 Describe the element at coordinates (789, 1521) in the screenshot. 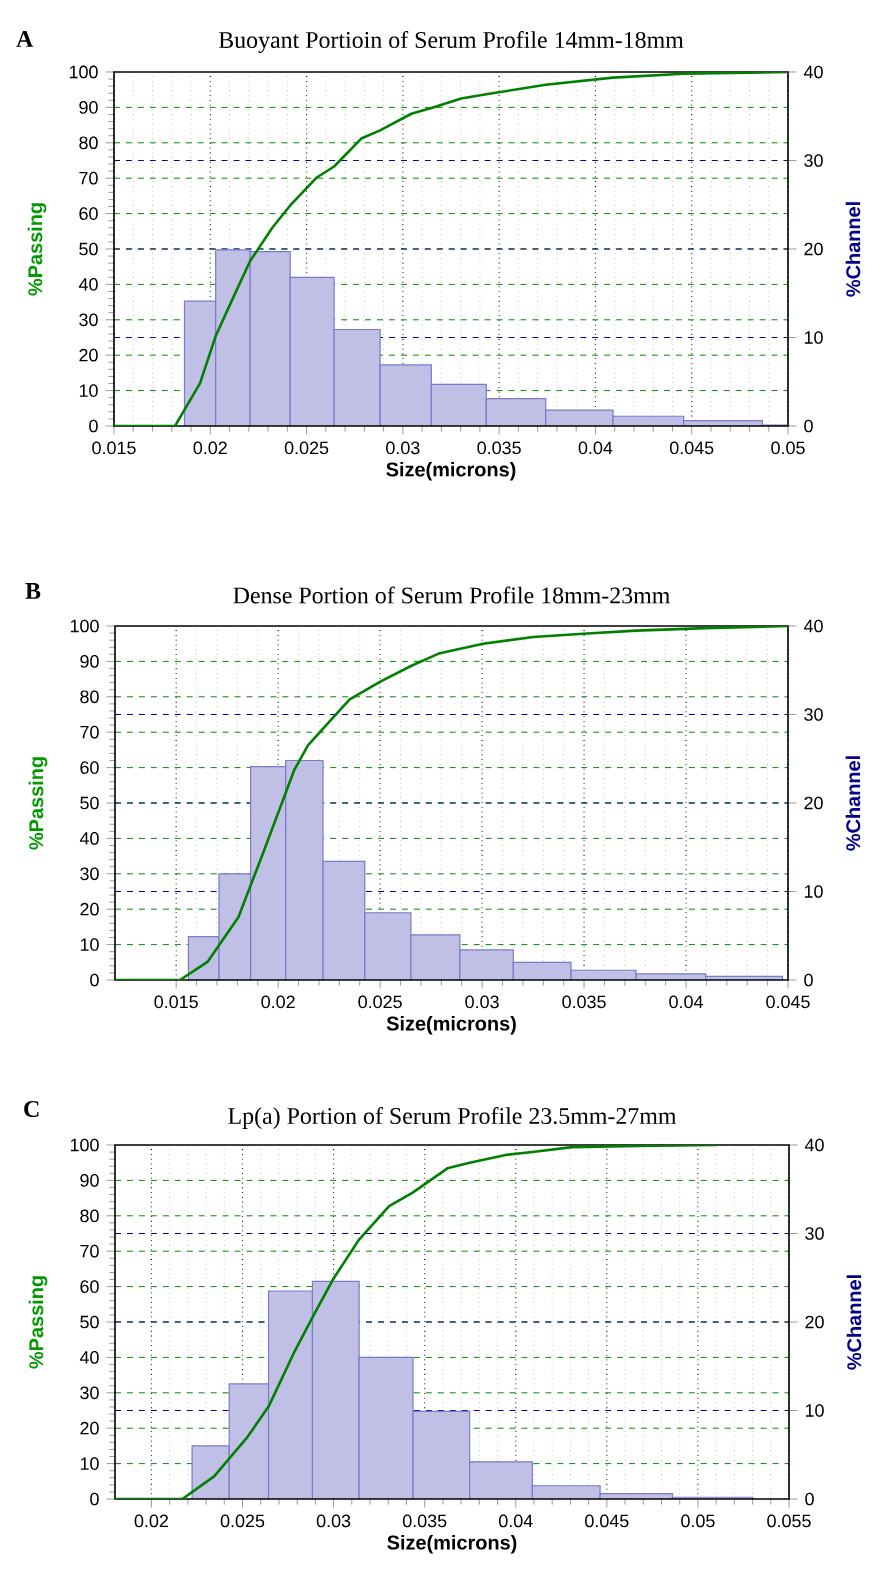

I see `x-tick-label: 0.055` at that location.